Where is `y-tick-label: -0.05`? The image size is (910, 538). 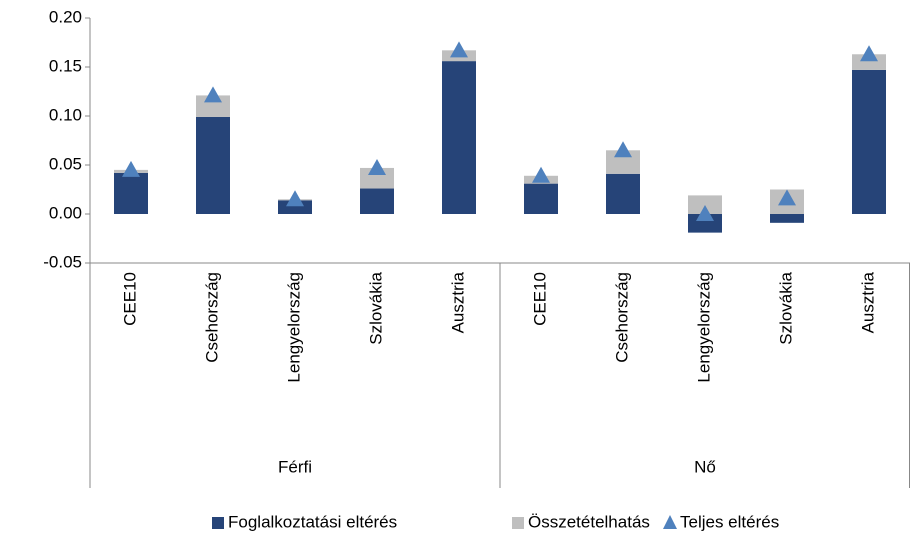 y-tick-label: -0.05 is located at coordinates (62, 261).